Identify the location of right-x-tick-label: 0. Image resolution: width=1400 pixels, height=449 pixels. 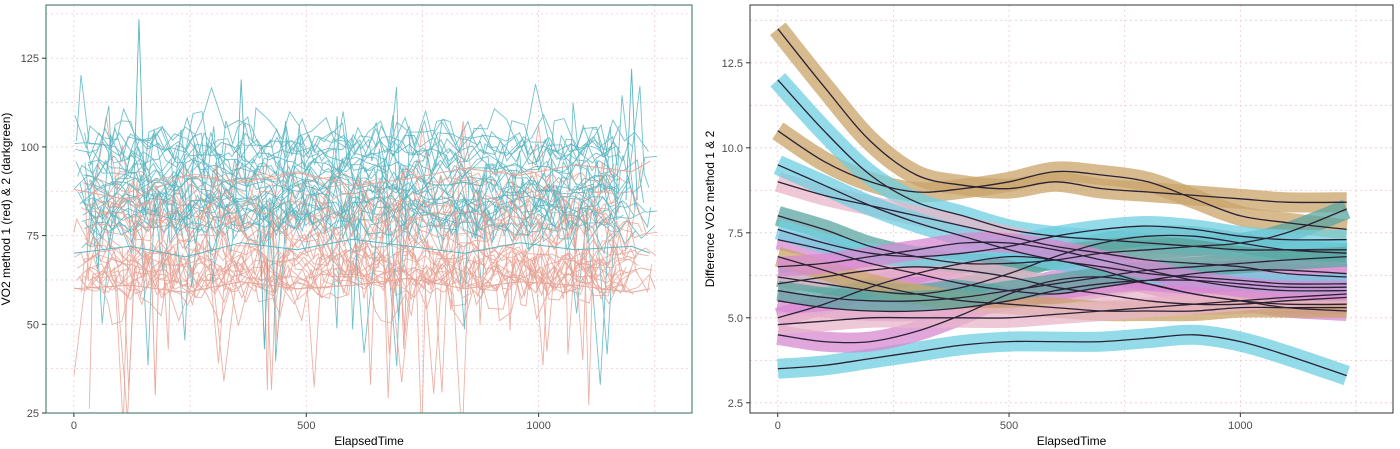
(778, 426).